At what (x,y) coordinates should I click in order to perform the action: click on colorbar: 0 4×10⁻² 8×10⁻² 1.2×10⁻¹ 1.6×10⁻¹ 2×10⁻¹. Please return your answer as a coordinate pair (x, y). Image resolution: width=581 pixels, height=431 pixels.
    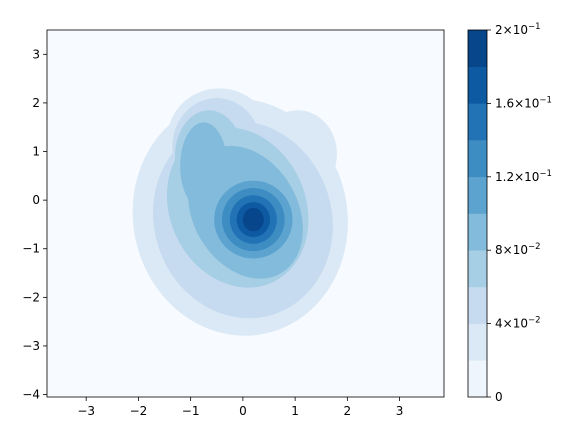
    Looking at the image, I should click on (509, 213).